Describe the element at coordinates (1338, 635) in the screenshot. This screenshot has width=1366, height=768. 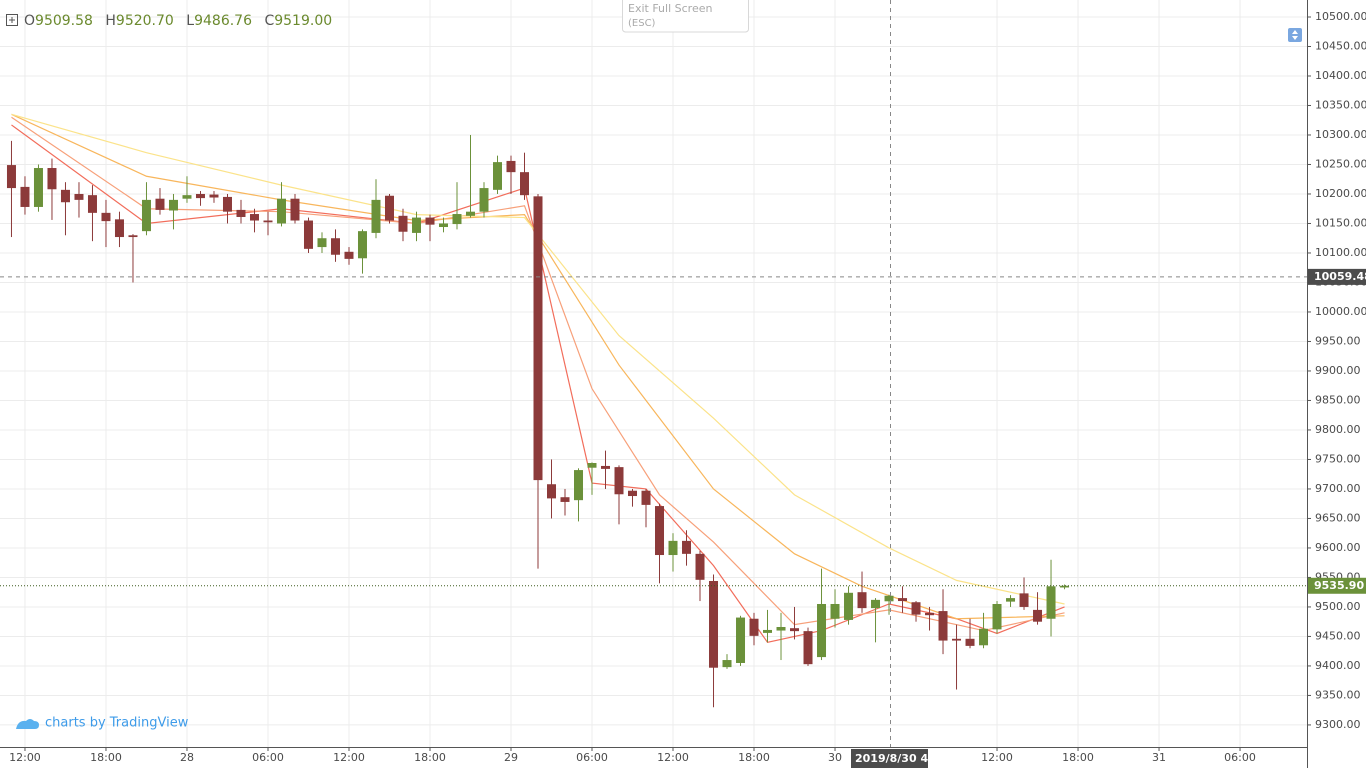
I see `y-tick-label: 9450.00` at that location.